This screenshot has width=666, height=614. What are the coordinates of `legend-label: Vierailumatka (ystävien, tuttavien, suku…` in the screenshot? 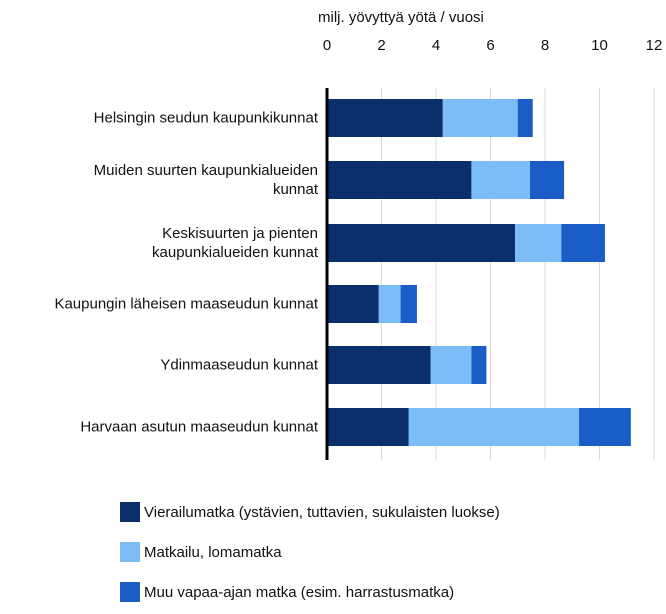 It's located at (322, 512).